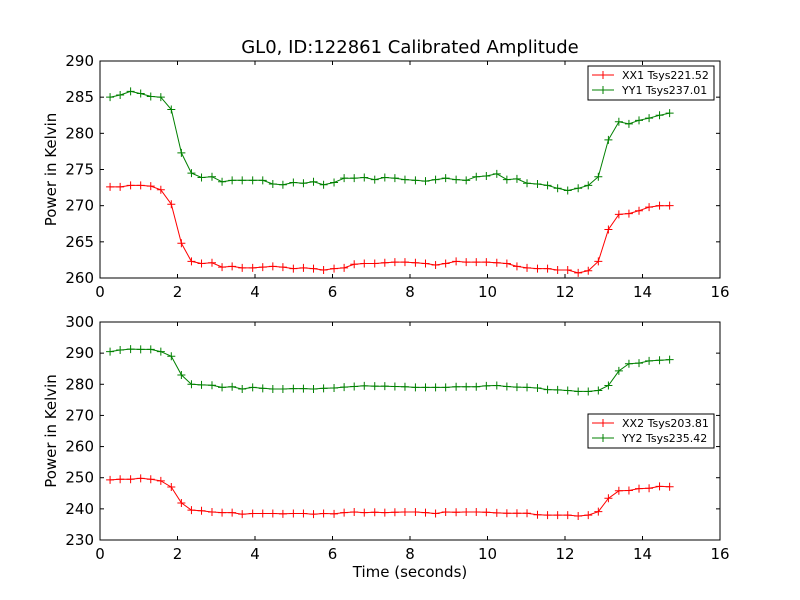  What do you see at coordinates (665, 75) in the screenshot?
I see `legend-label: XX1 Tsys221.52` at bounding box center [665, 75].